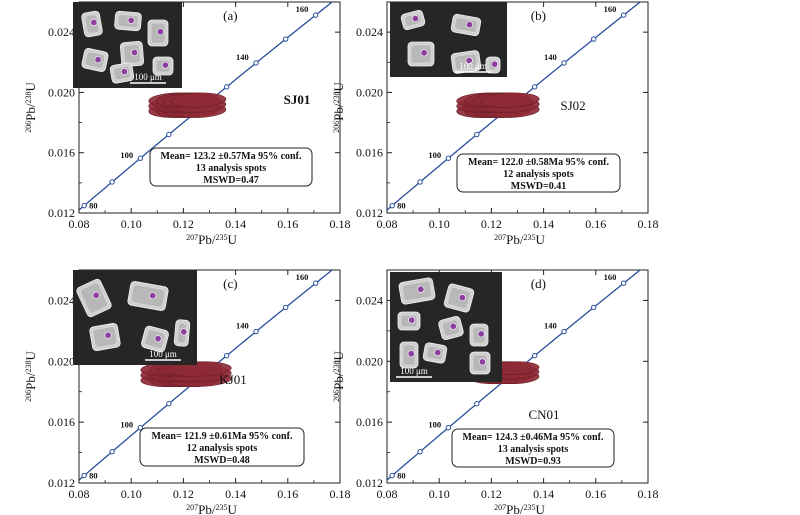  I want to click on panel-letter: (c), so click(230, 283).